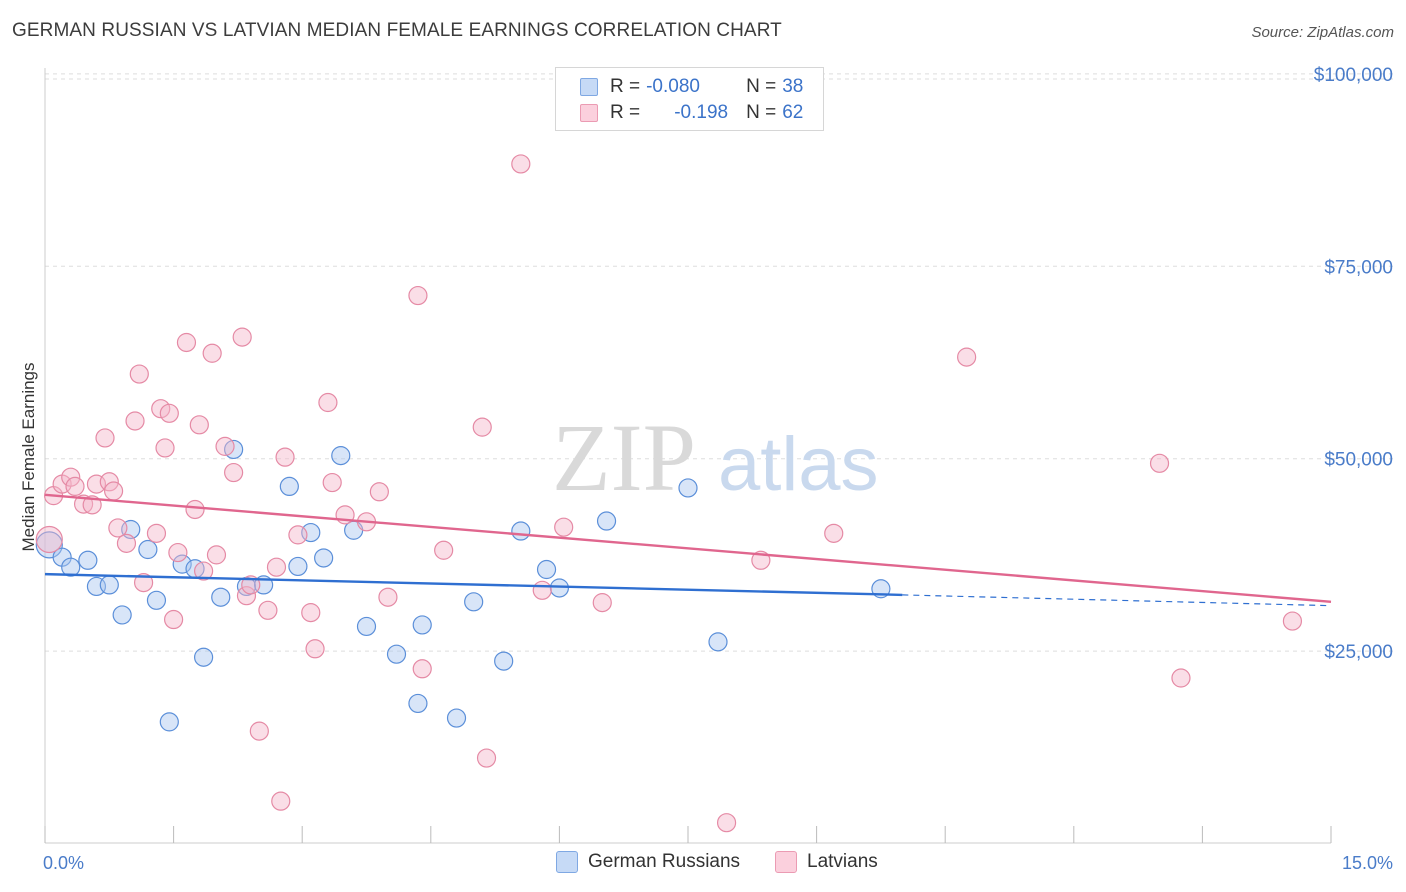  I want to click on watermark-zip: ZIP, so click(624, 457).